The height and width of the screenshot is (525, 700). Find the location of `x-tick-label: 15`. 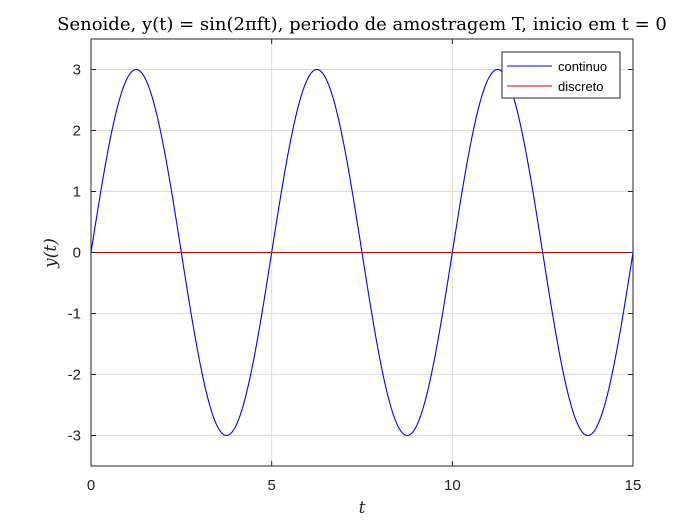

x-tick-label: 15 is located at coordinates (633, 485).